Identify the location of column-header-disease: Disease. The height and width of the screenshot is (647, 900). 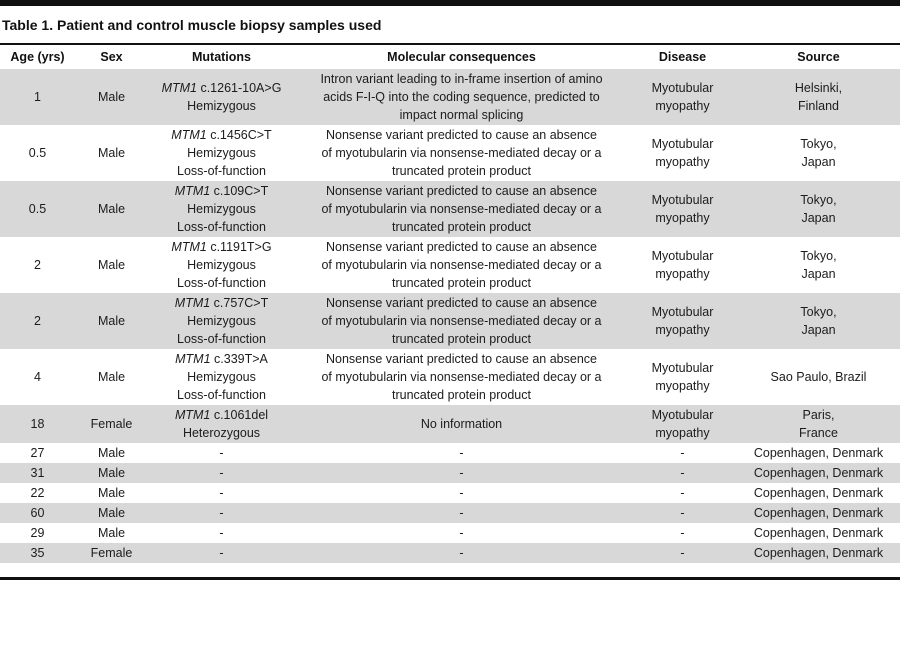
(682, 57).